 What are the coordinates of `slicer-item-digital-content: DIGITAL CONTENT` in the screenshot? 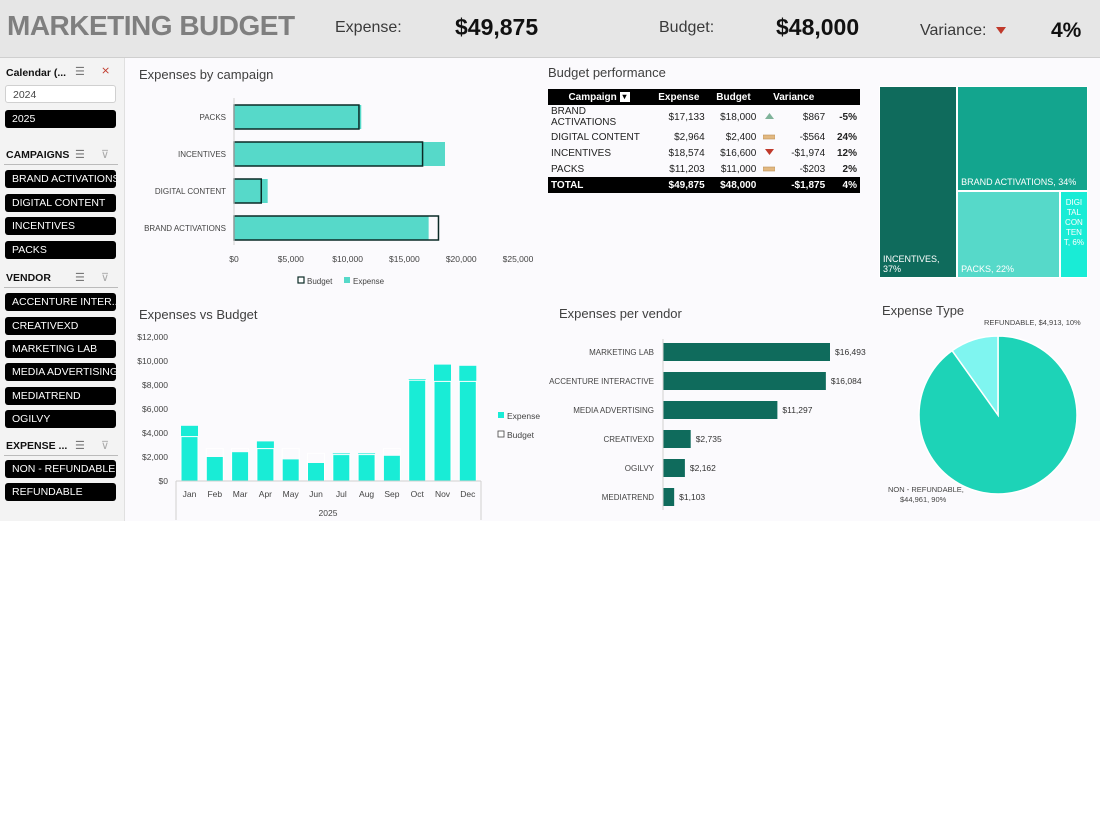 It's located at (60, 203).